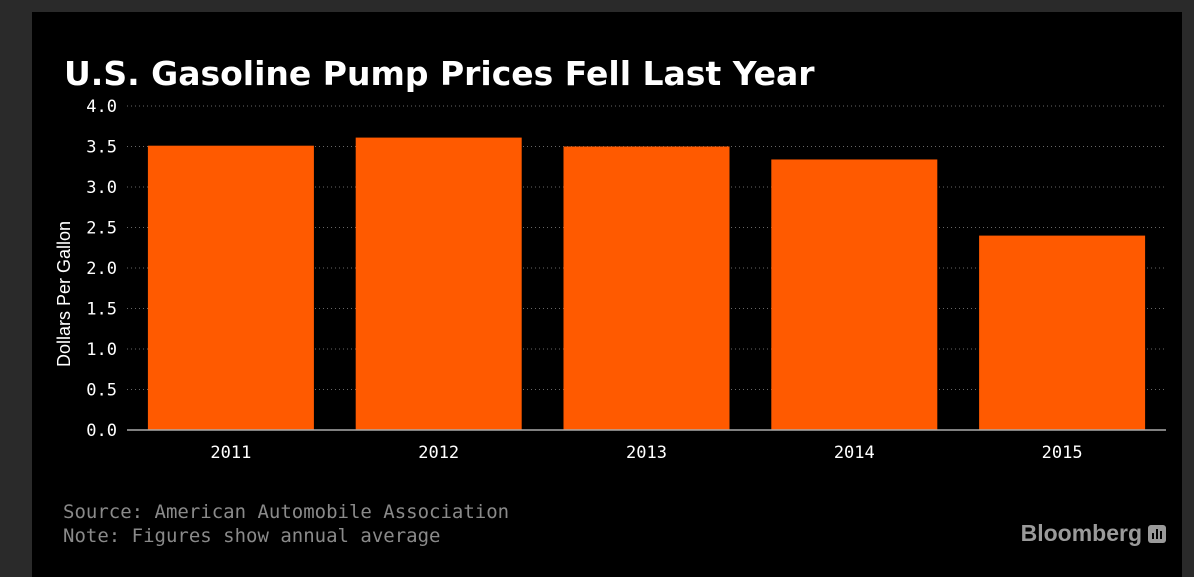  I want to click on bloomberg-logo: Bloomberg, so click(1093, 533).